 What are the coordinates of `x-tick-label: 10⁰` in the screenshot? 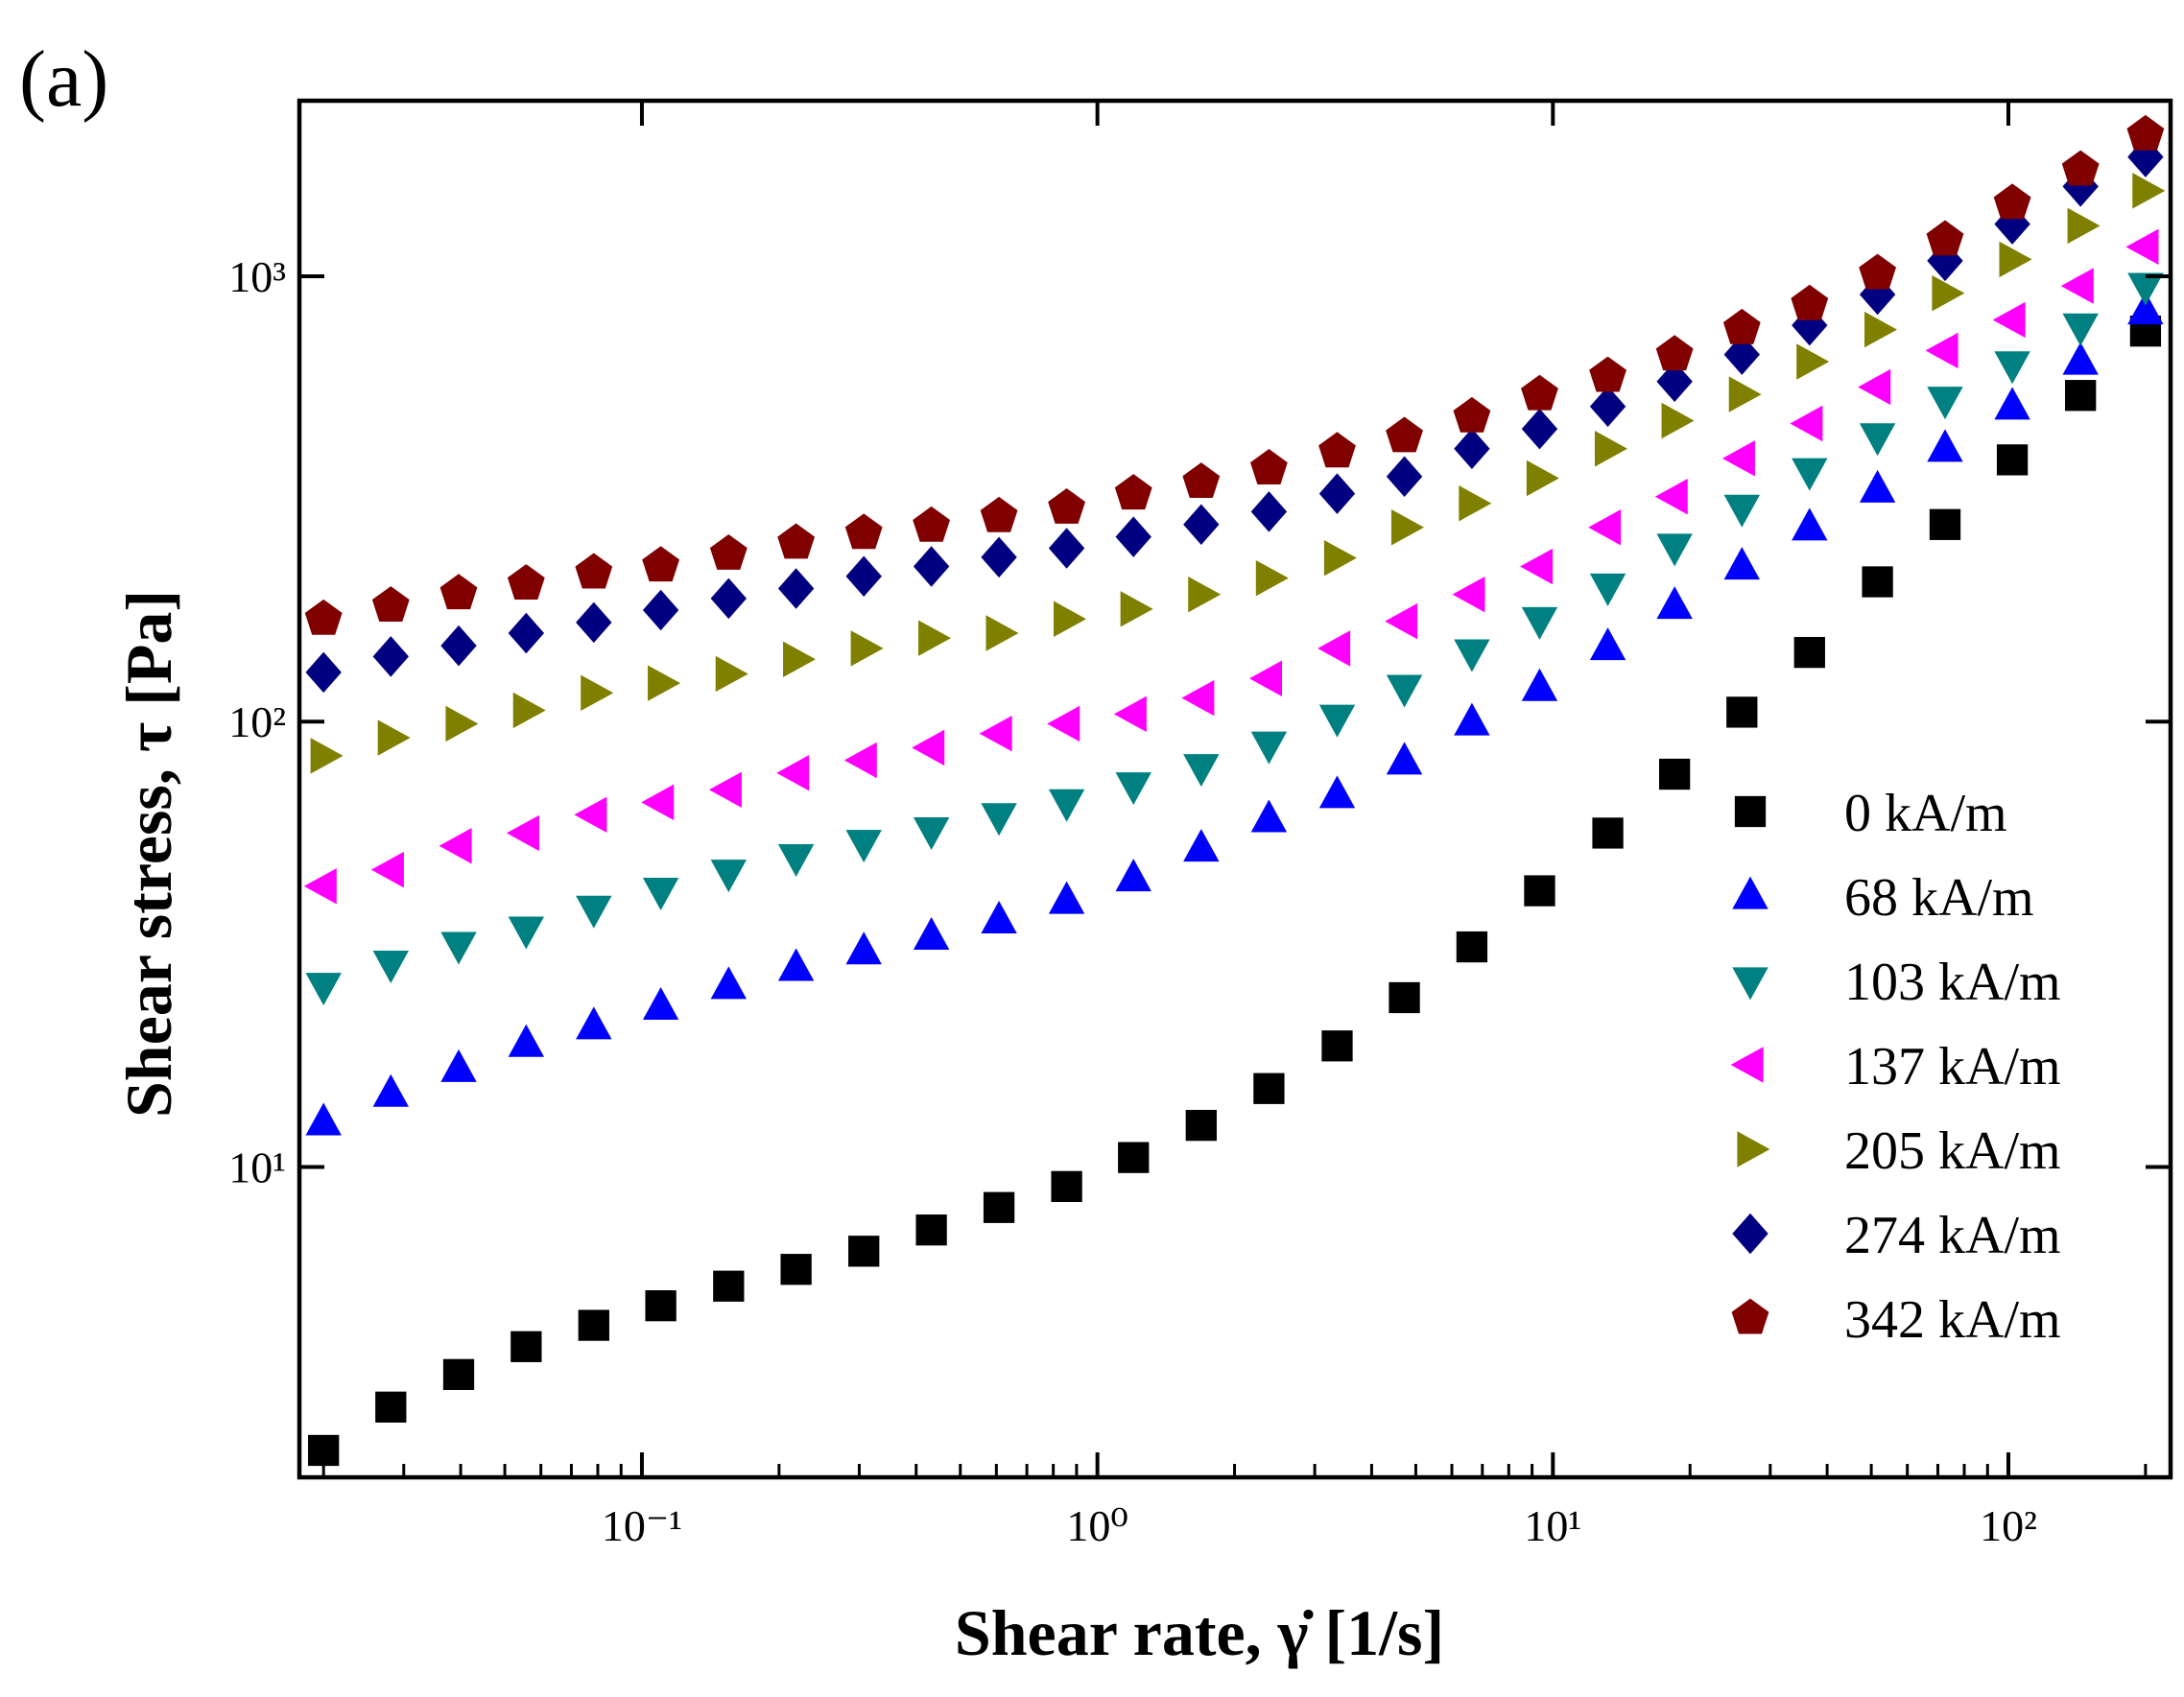 It's located at (1097, 1525).